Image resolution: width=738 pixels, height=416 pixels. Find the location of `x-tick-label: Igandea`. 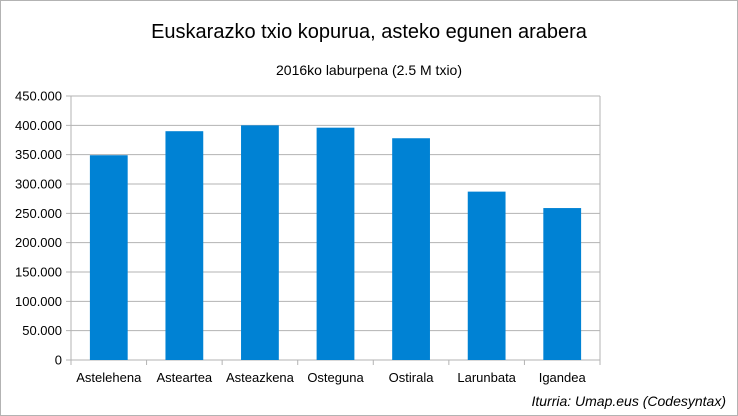

x-tick-label: Igandea is located at coordinates (563, 377).